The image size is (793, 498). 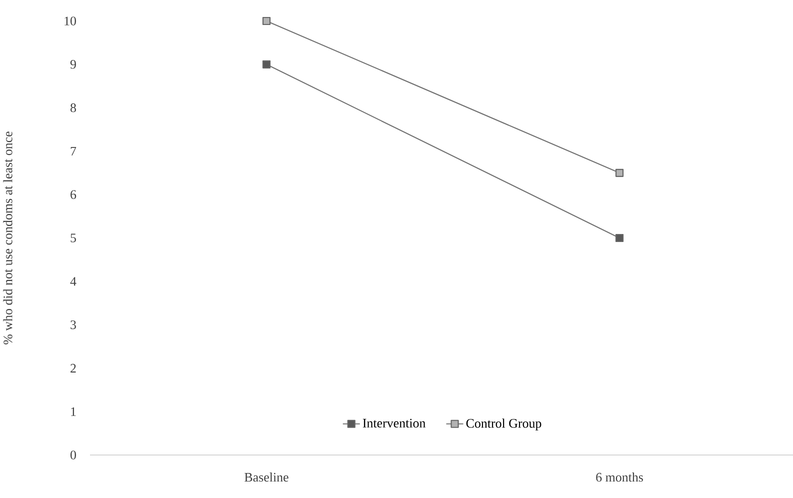 What do you see at coordinates (504, 424) in the screenshot?
I see `legend-label: Control Group` at bounding box center [504, 424].